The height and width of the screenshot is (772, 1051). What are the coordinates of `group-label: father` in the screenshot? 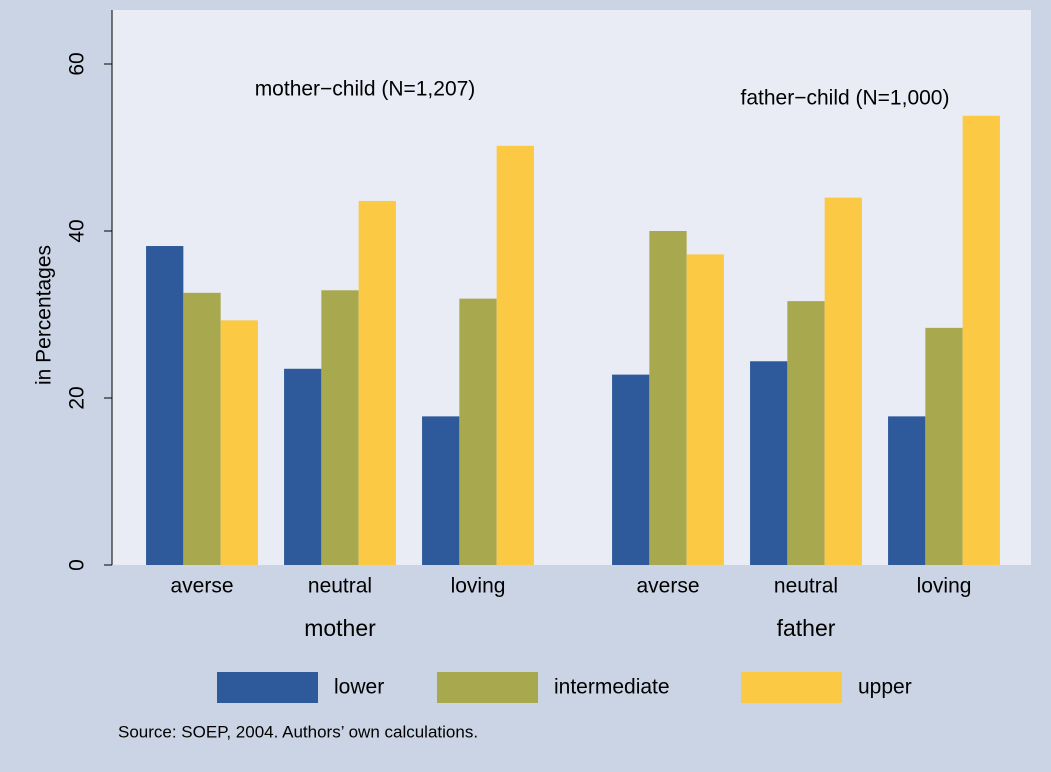 It's located at (806, 628).